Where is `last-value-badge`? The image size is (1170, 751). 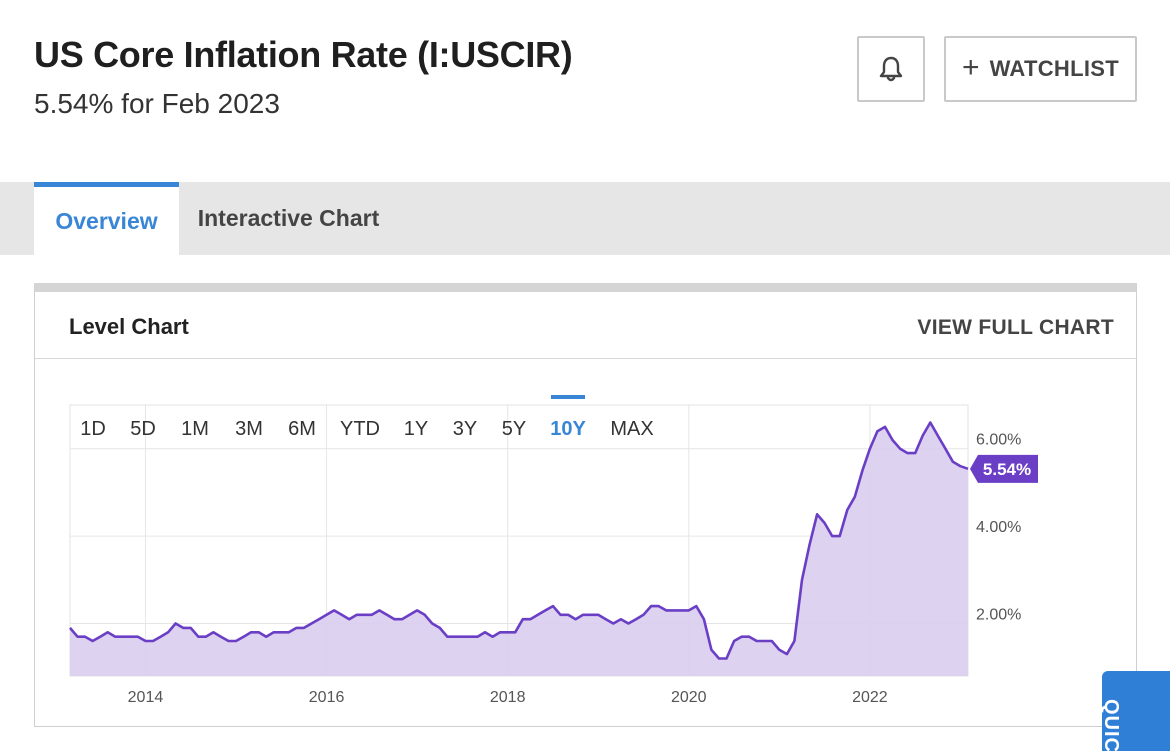
last-value-badge is located at coordinates (1004, 468).